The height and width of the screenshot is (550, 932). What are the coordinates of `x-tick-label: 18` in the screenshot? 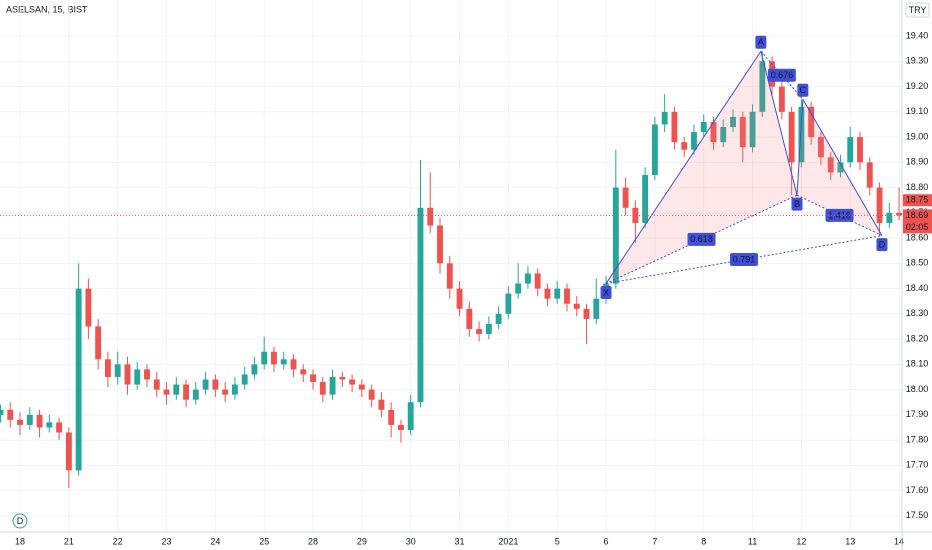 It's located at (20, 541).